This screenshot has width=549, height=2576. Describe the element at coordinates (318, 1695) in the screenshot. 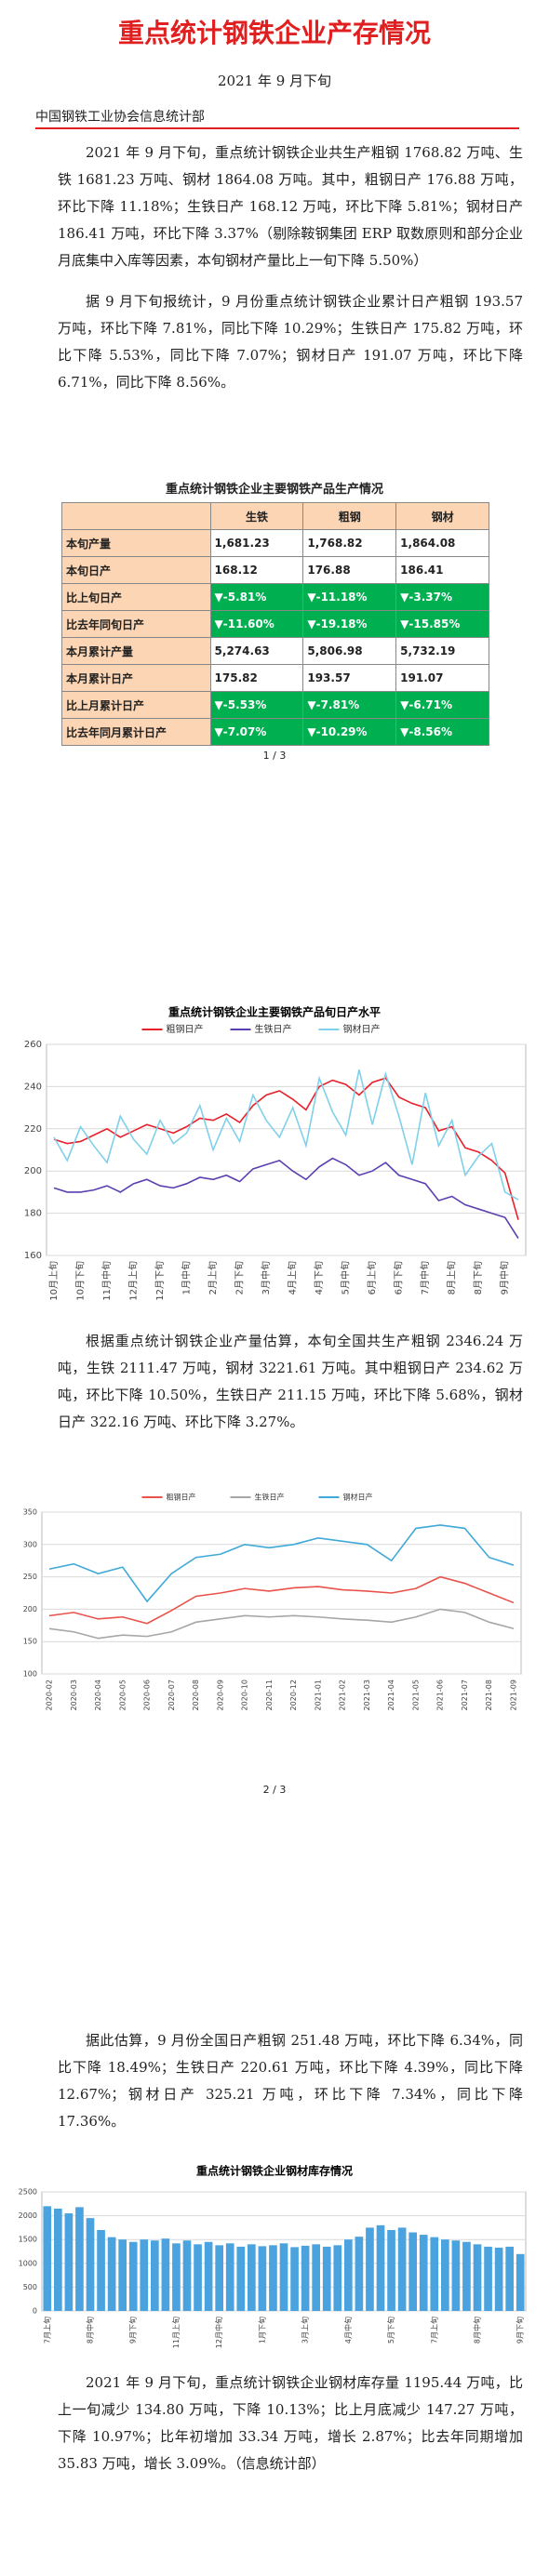

I see `x-tick-label: 2021-01` at that location.